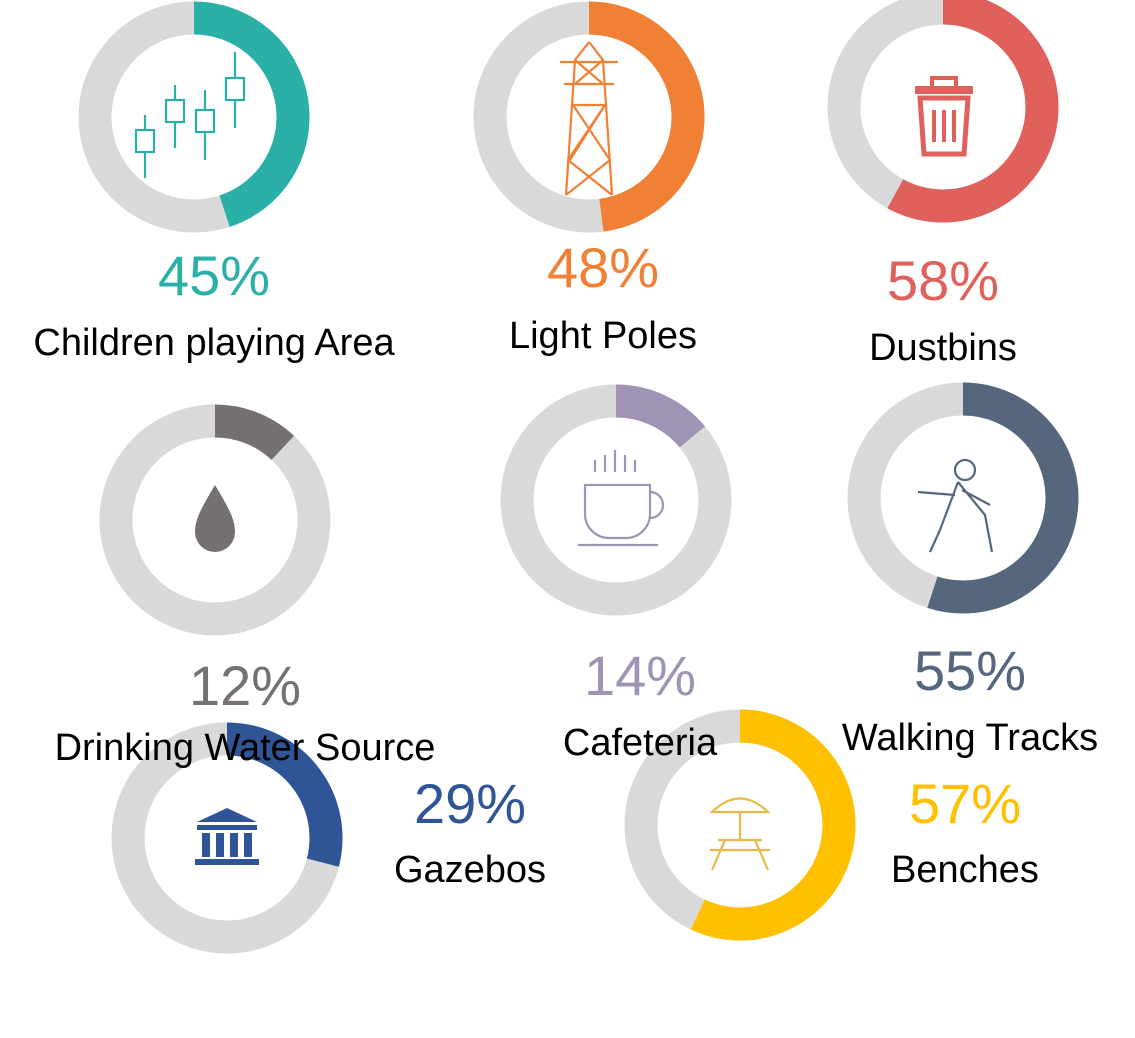 Image resolution: width=1135 pixels, height=1038 pixels. Describe the element at coordinates (943, 280) in the screenshot. I see `percent-label: 58%` at that location.